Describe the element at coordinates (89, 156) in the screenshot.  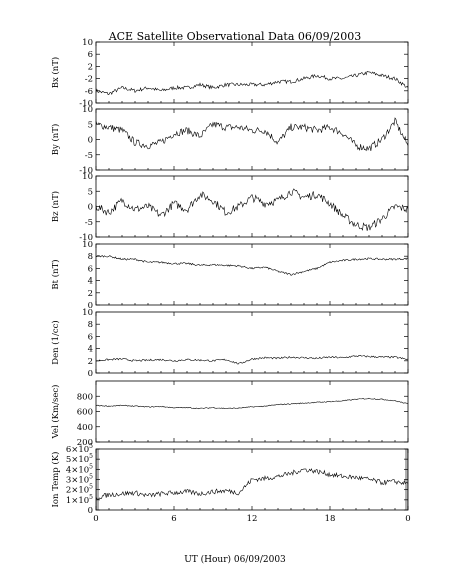
I see `y-tick-label-by: -5` at that location.